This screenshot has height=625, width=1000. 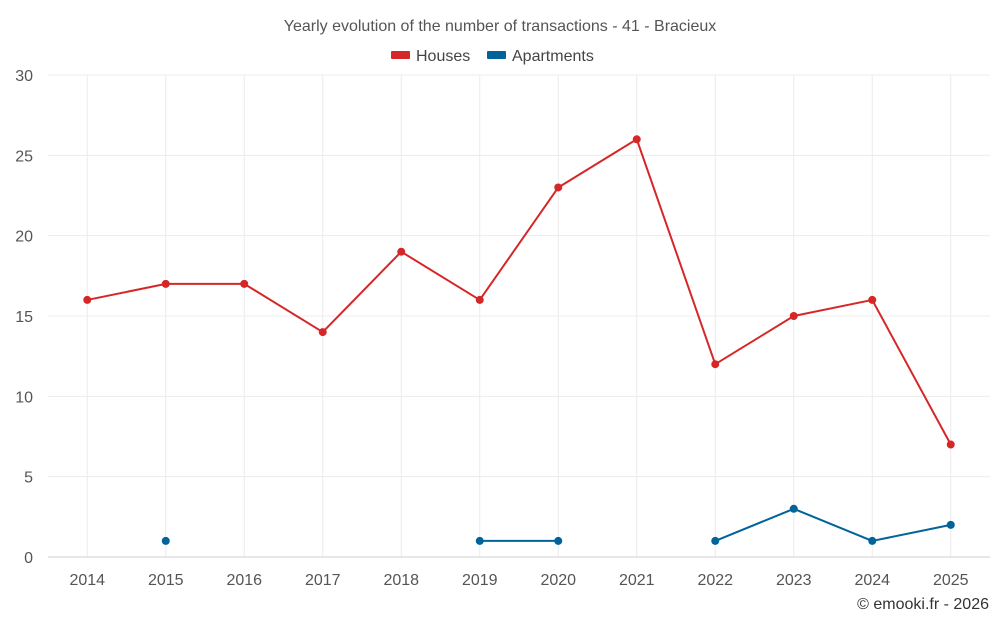 I want to click on data-point-apartments-2024, so click(x=872, y=540).